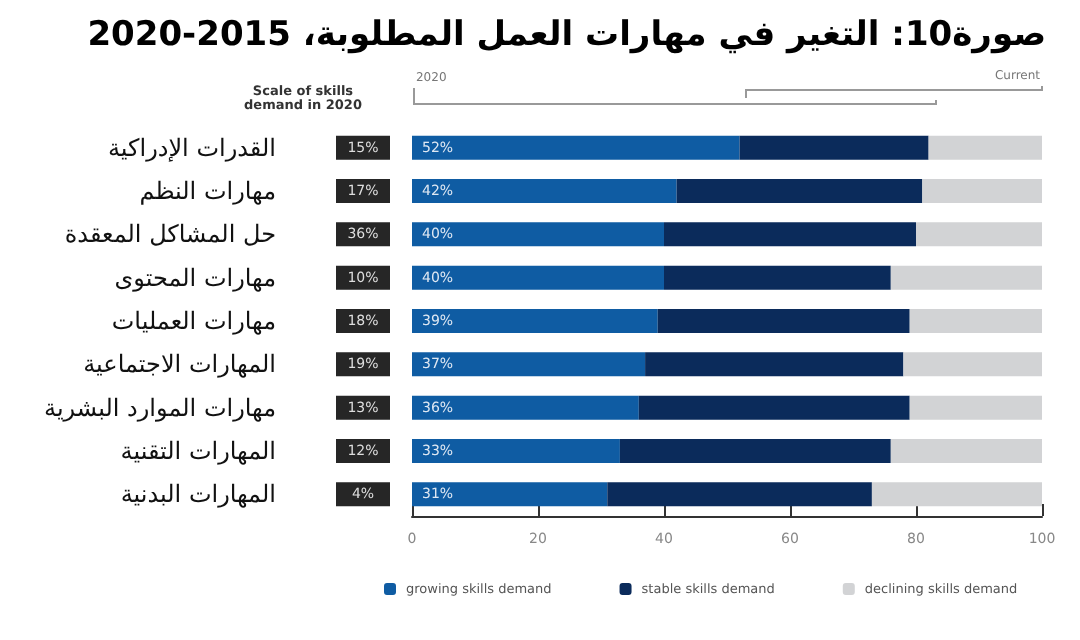 The image size is (1080, 640). What do you see at coordinates (198, 451) in the screenshot?
I see `y-tick-label: المهارات التقنية` at bounding box center [198, 451].